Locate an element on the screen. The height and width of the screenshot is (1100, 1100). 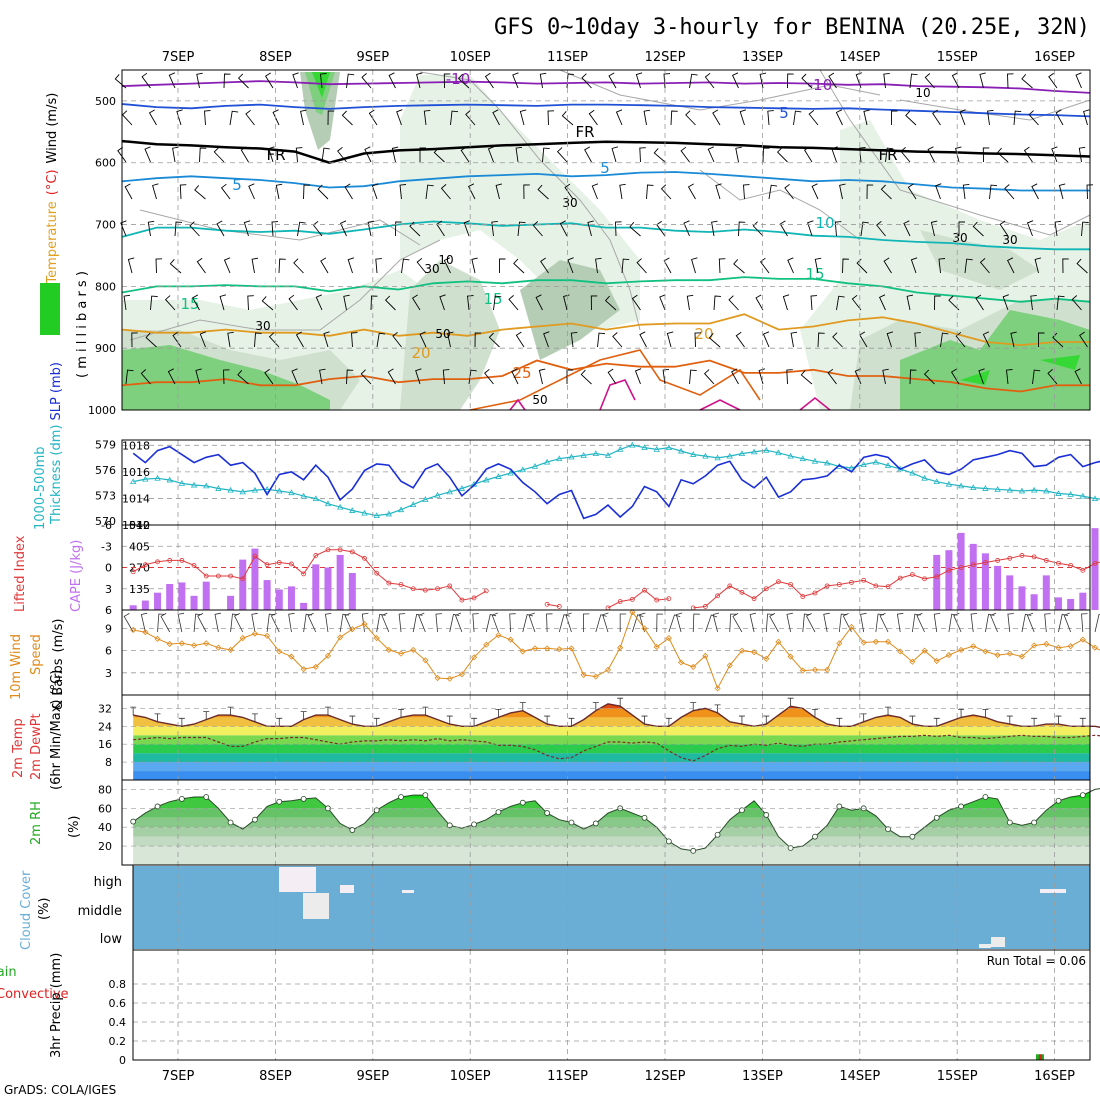
y-axis-label: (6hr Min/Max) (°C) is located at coordinates (56, 730).